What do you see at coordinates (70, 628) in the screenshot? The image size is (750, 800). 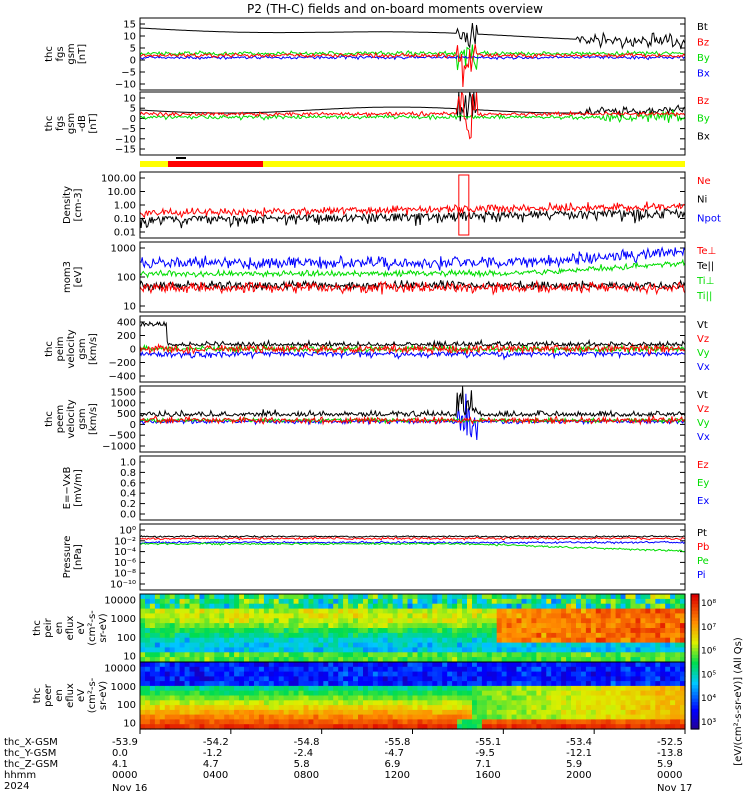 I see `y-axis-label: eflux` at bounding box center [70, 628].